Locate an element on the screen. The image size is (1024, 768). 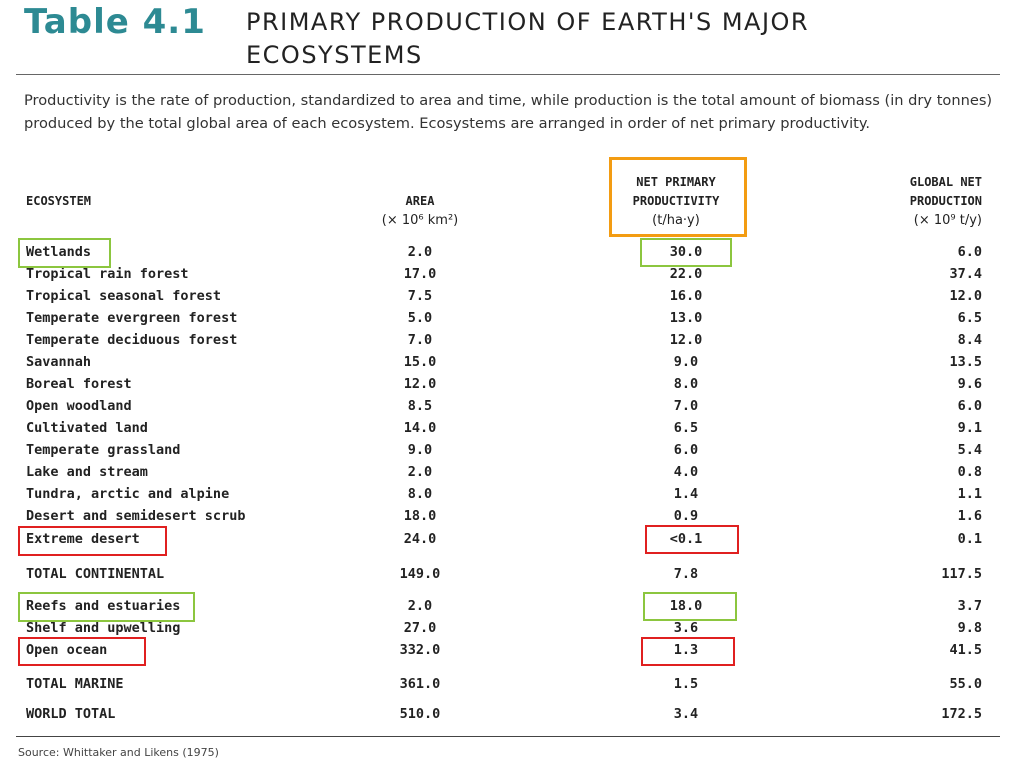
table-row: Extreme desert 24.0 <0.1 0.1 is located at coordinates (512, 539).